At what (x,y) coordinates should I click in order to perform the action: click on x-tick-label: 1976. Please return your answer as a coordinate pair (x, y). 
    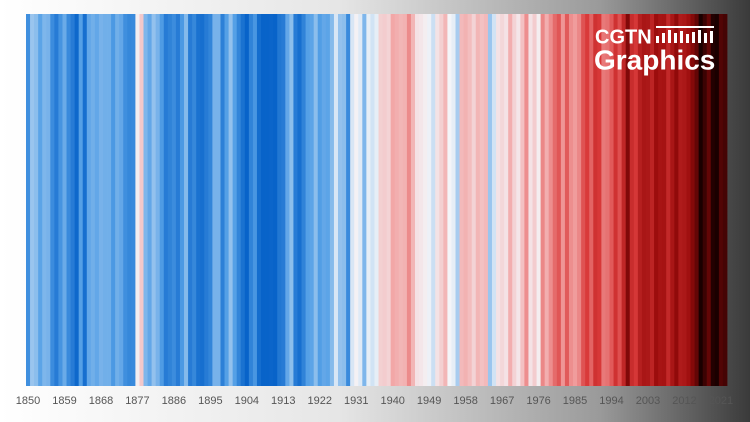
    Looking at the image, I should click on (538, 401).